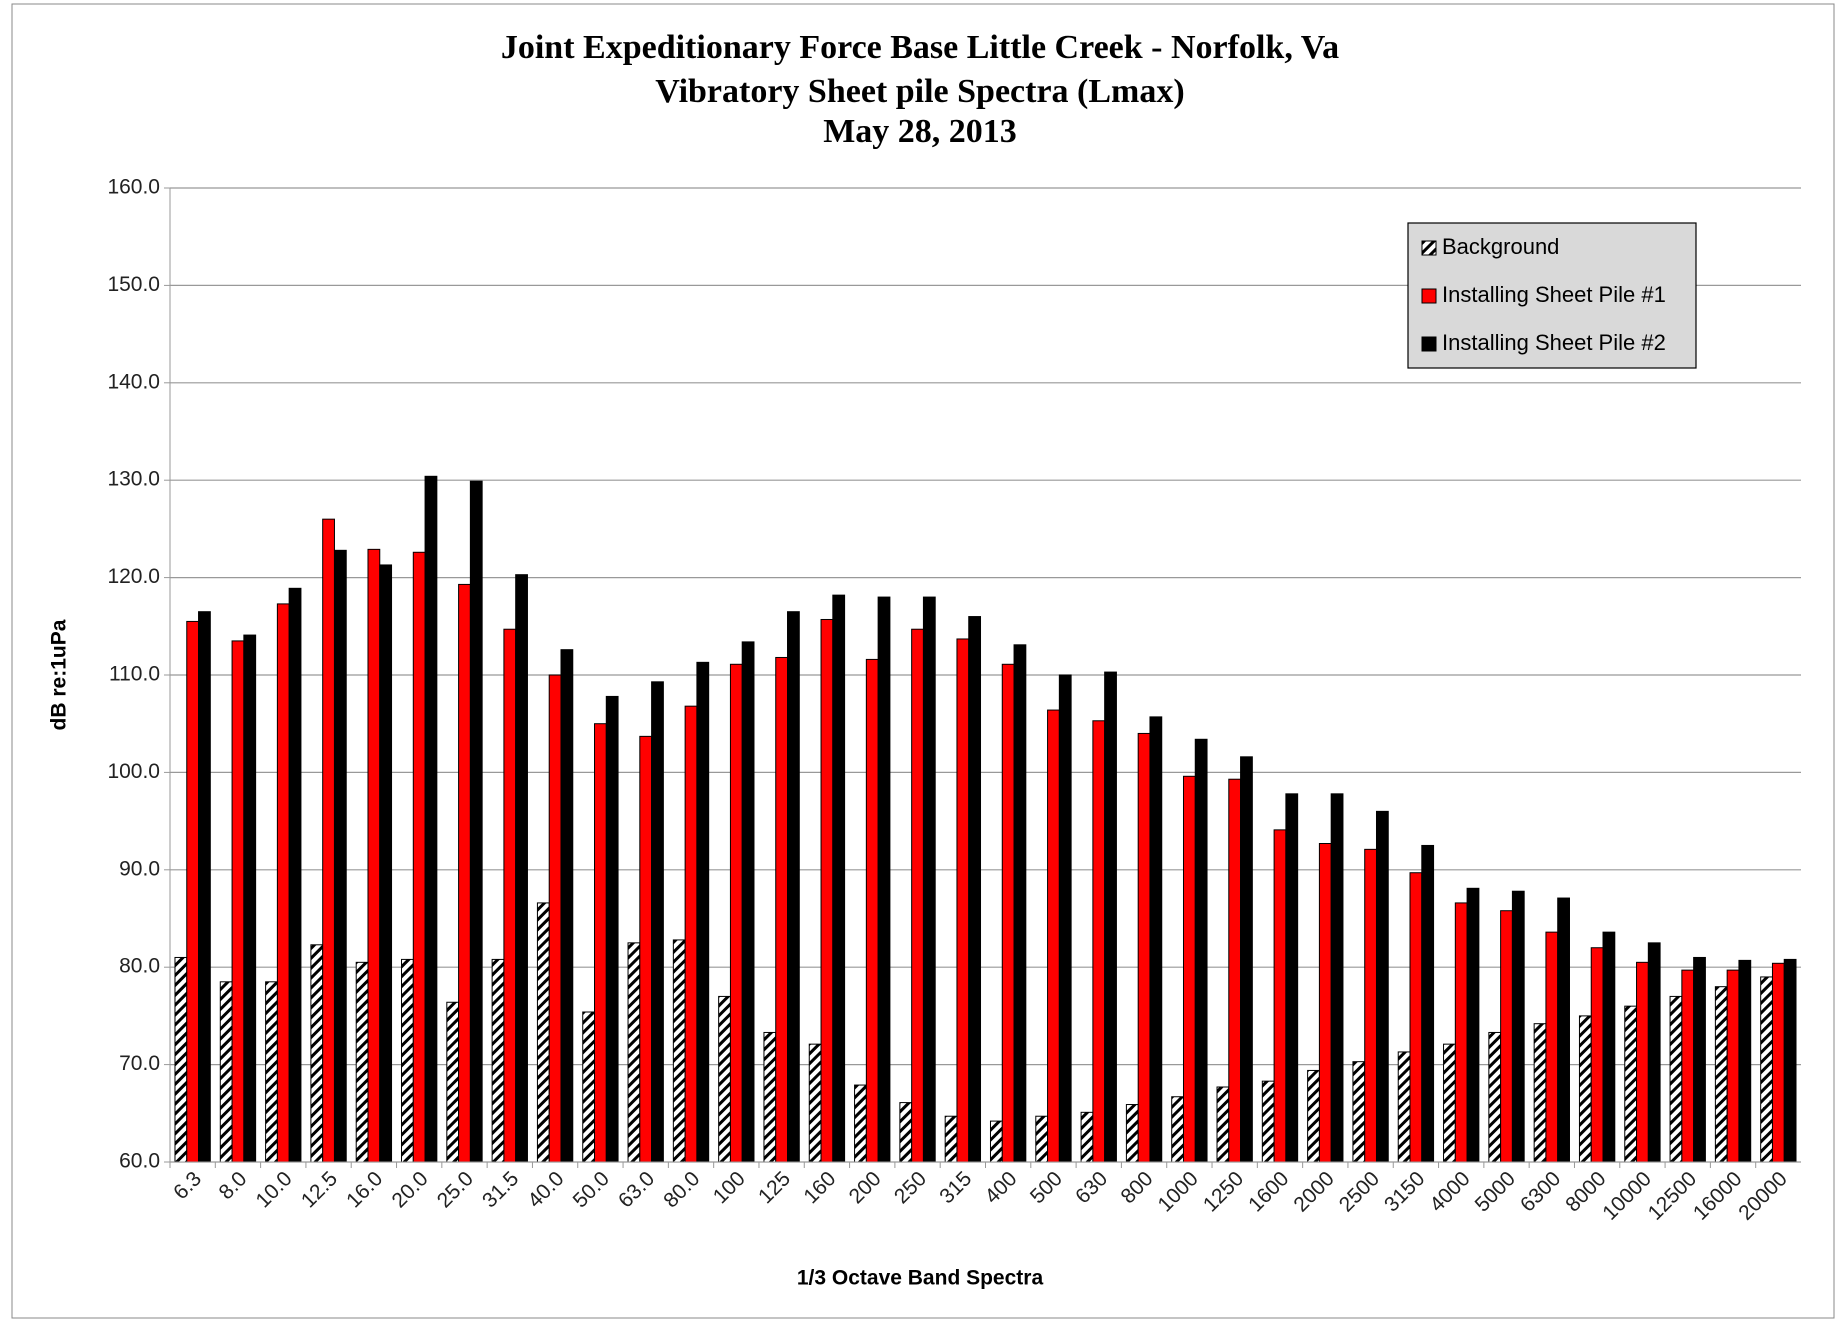  I want to click on legend-label: Installing Sheet Pile #2, so click(1554, 342).